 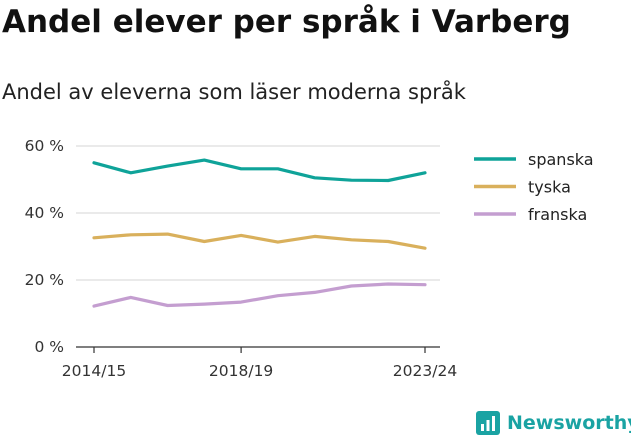 What do you see at coordinates (44, 146) in the screenshot?
I see `y-tick-label: 60 %` at bounding box center [44, 146].